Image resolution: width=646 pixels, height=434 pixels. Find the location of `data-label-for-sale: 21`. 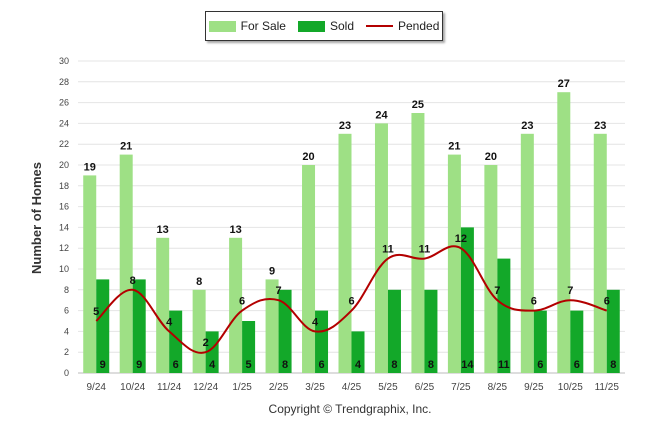

data-label-for-sale: 21 is located at coordinates (454, 147).